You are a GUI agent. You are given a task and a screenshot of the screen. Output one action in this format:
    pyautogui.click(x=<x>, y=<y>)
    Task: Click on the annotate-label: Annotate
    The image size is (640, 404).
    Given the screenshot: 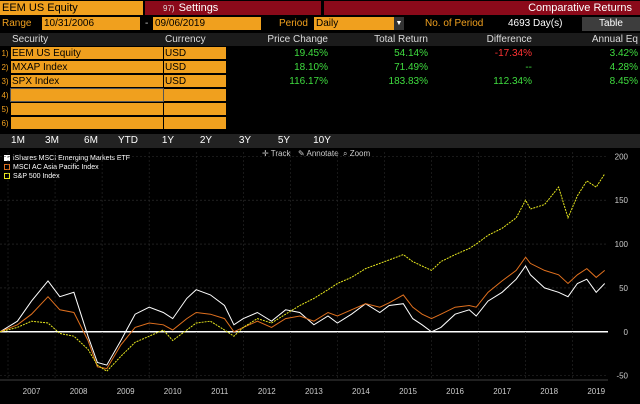 What is the action you would take?
    pyautogui.click(x=322, y=153)
    